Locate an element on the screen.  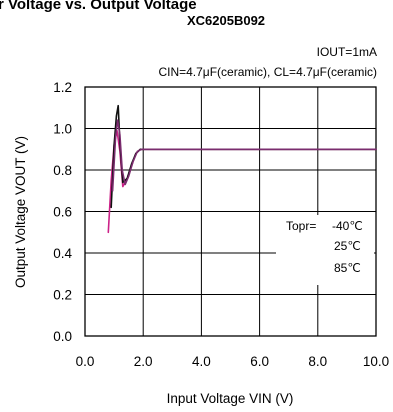
y-tick-label-5: 1.0 is located at coordinates (62, 129).